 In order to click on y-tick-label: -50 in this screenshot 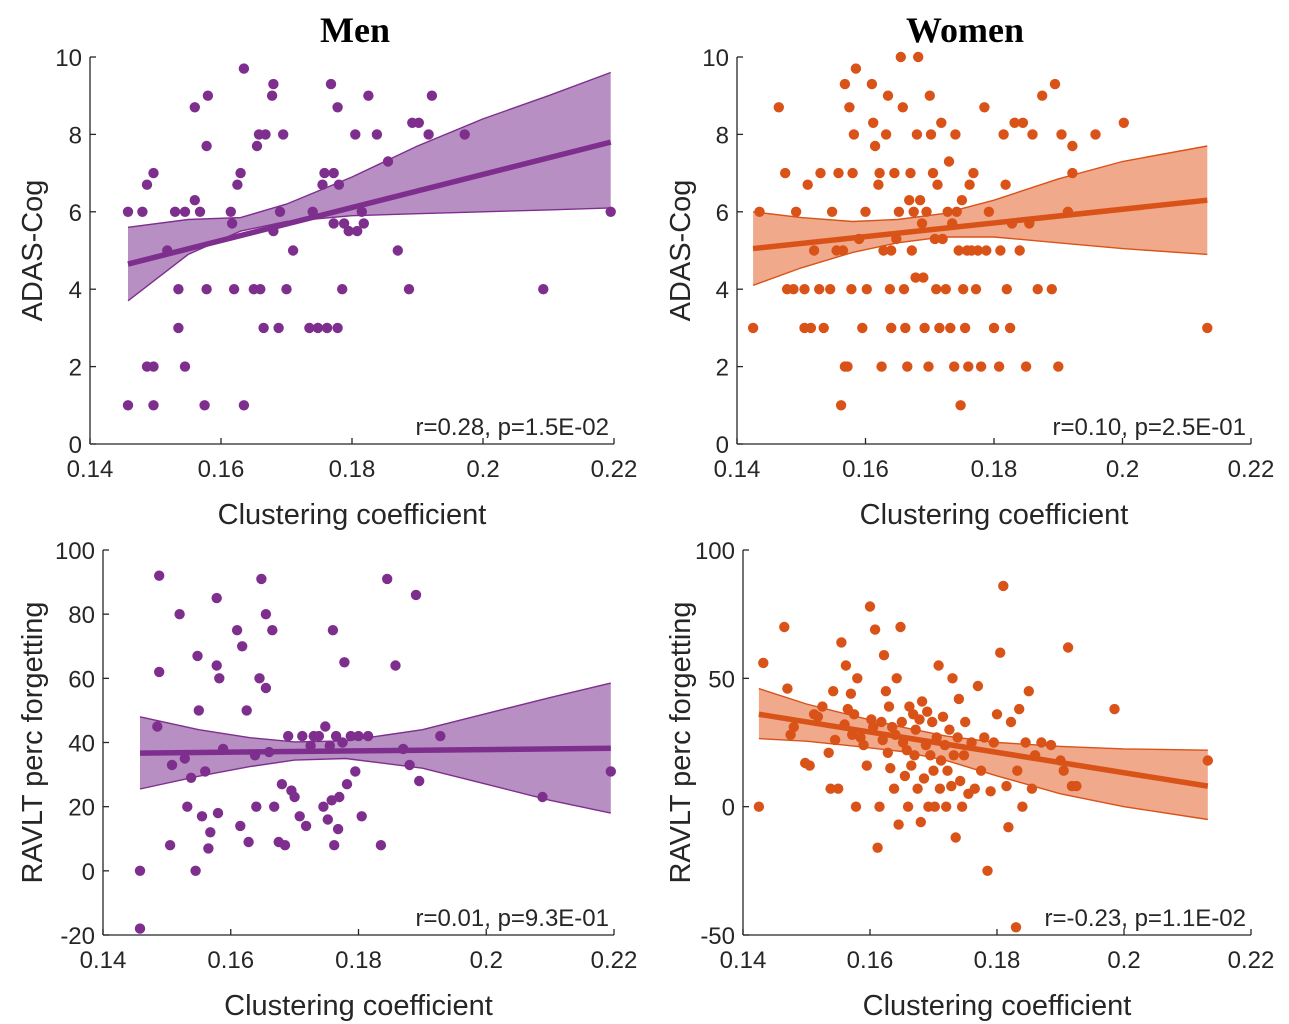, I will do `click(717, 936)`.